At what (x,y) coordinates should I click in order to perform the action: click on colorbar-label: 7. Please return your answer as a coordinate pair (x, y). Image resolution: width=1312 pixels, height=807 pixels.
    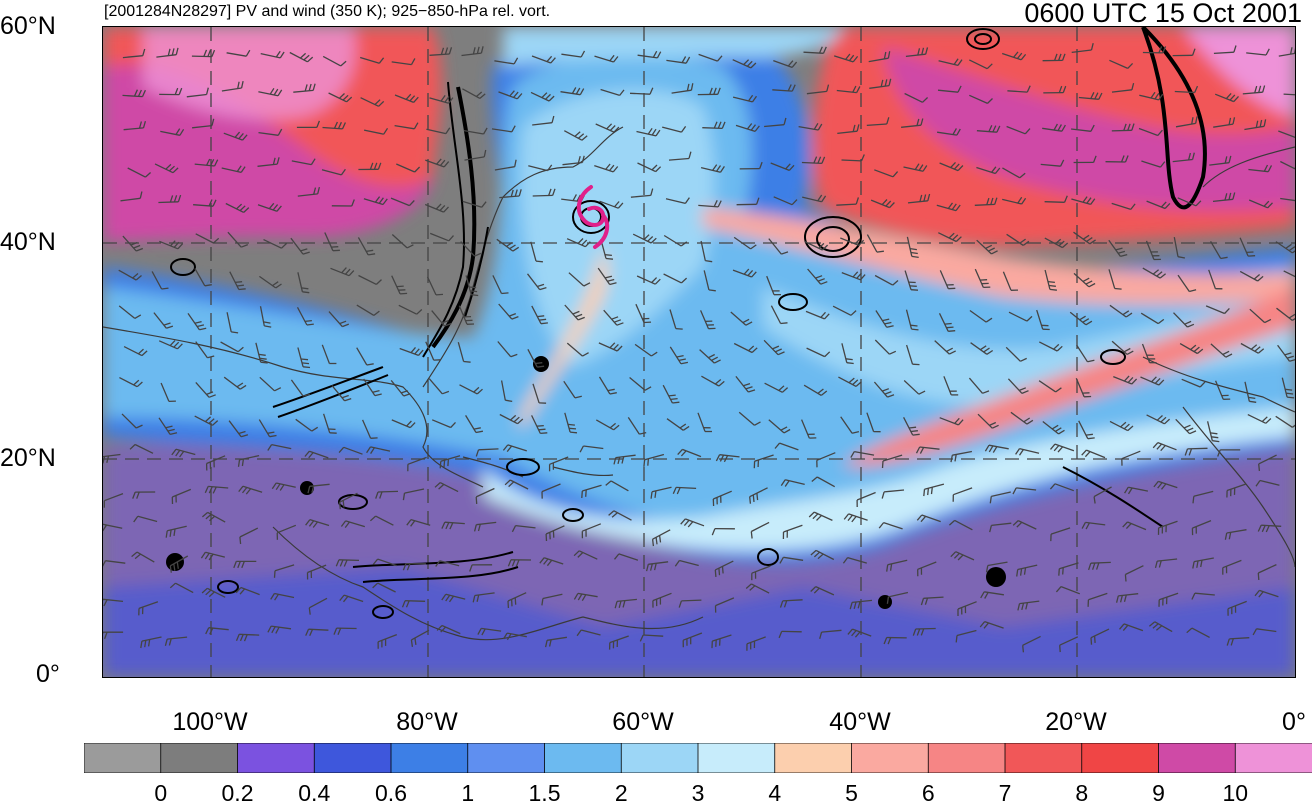
    Looking at the image, I should click on (1005, 793).